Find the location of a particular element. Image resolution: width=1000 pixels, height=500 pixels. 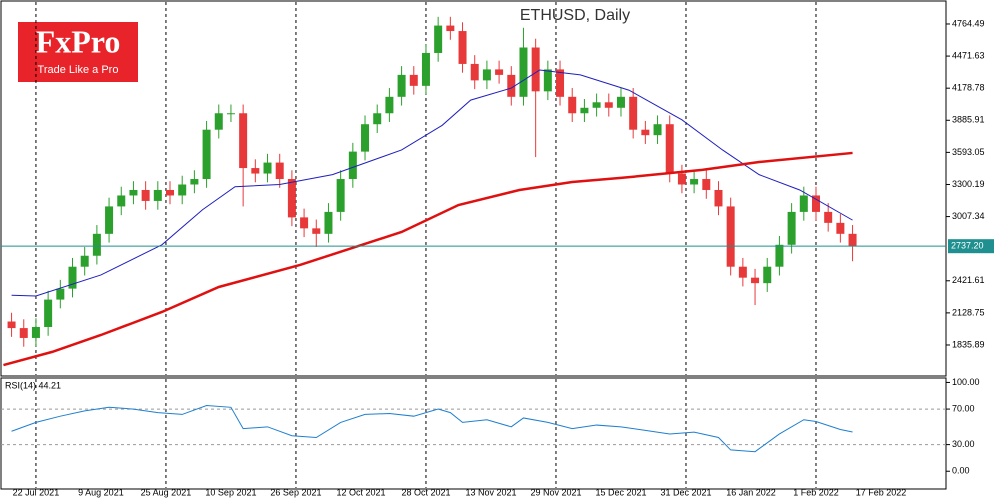

logo-box is located at coordinates (78, 52).